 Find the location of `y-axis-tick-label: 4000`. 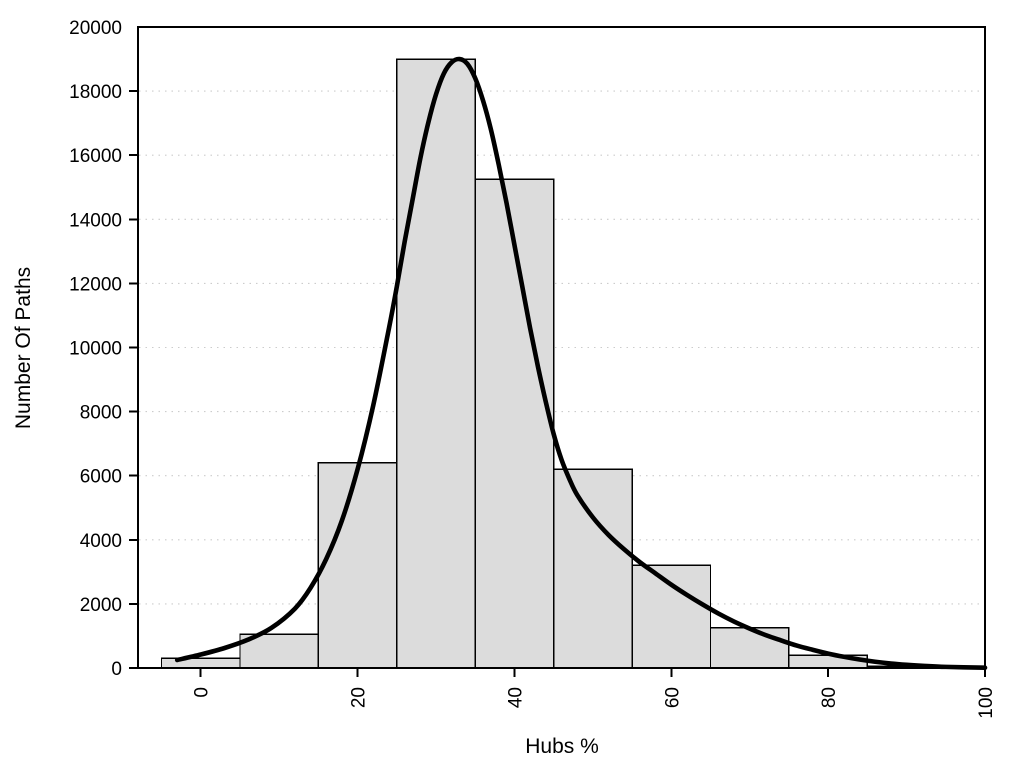

y-axis-tick-label: 4000 is located at coordinates (101, 541).